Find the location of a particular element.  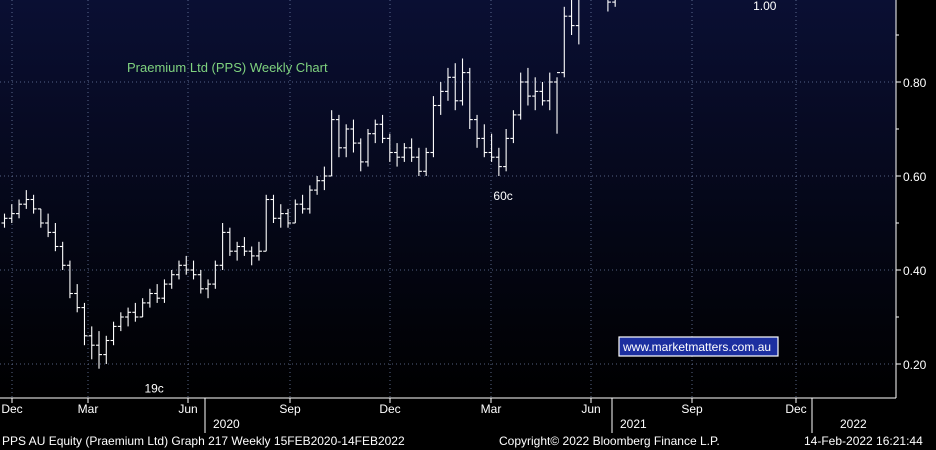

y-tick-label: 0.40 is located at coordinates (915, 271).